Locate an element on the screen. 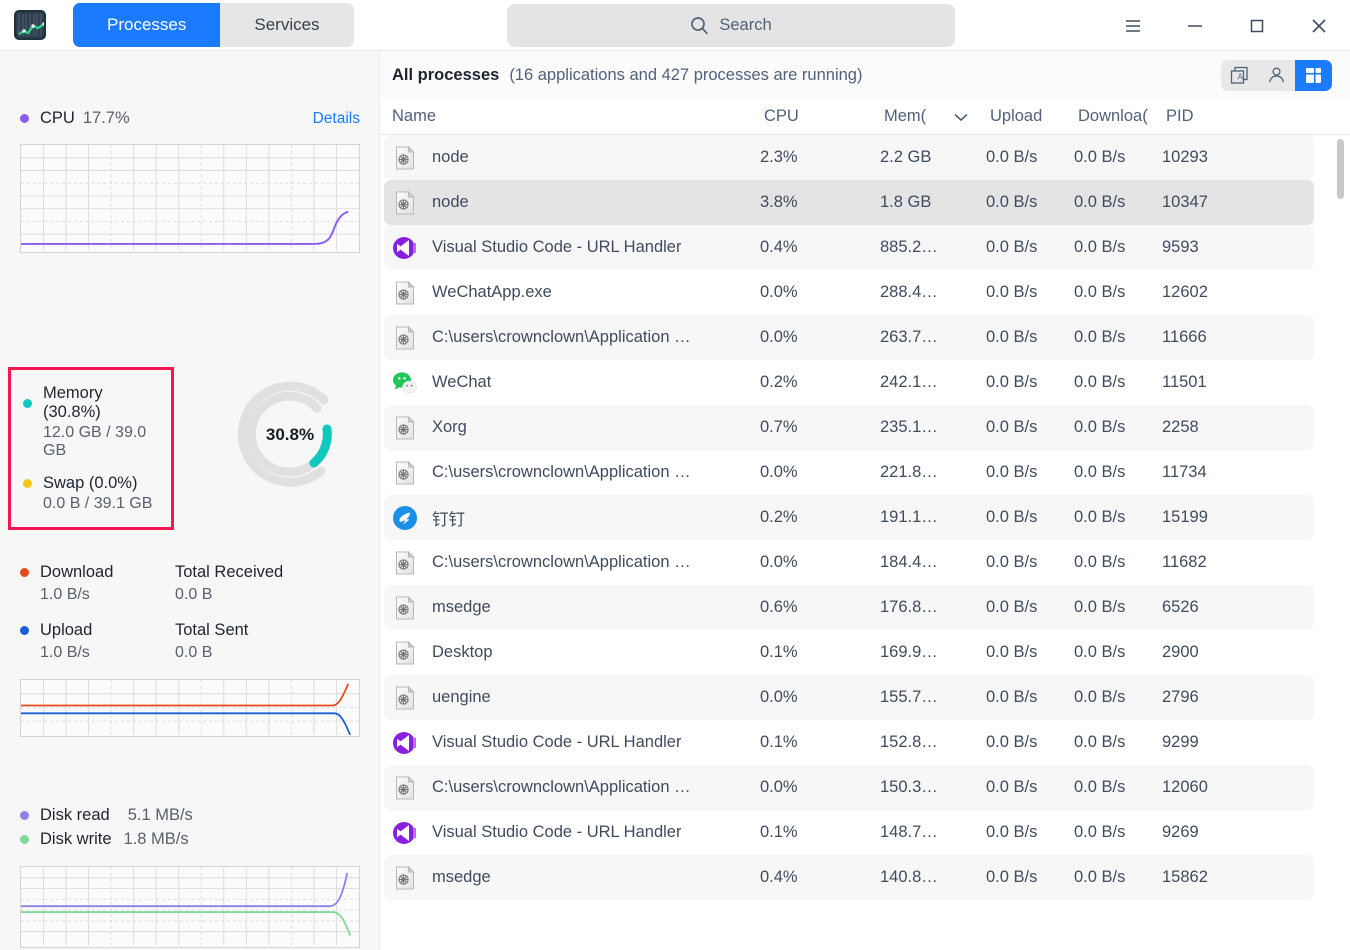  close-icon is located at coordinates (1319, 25).